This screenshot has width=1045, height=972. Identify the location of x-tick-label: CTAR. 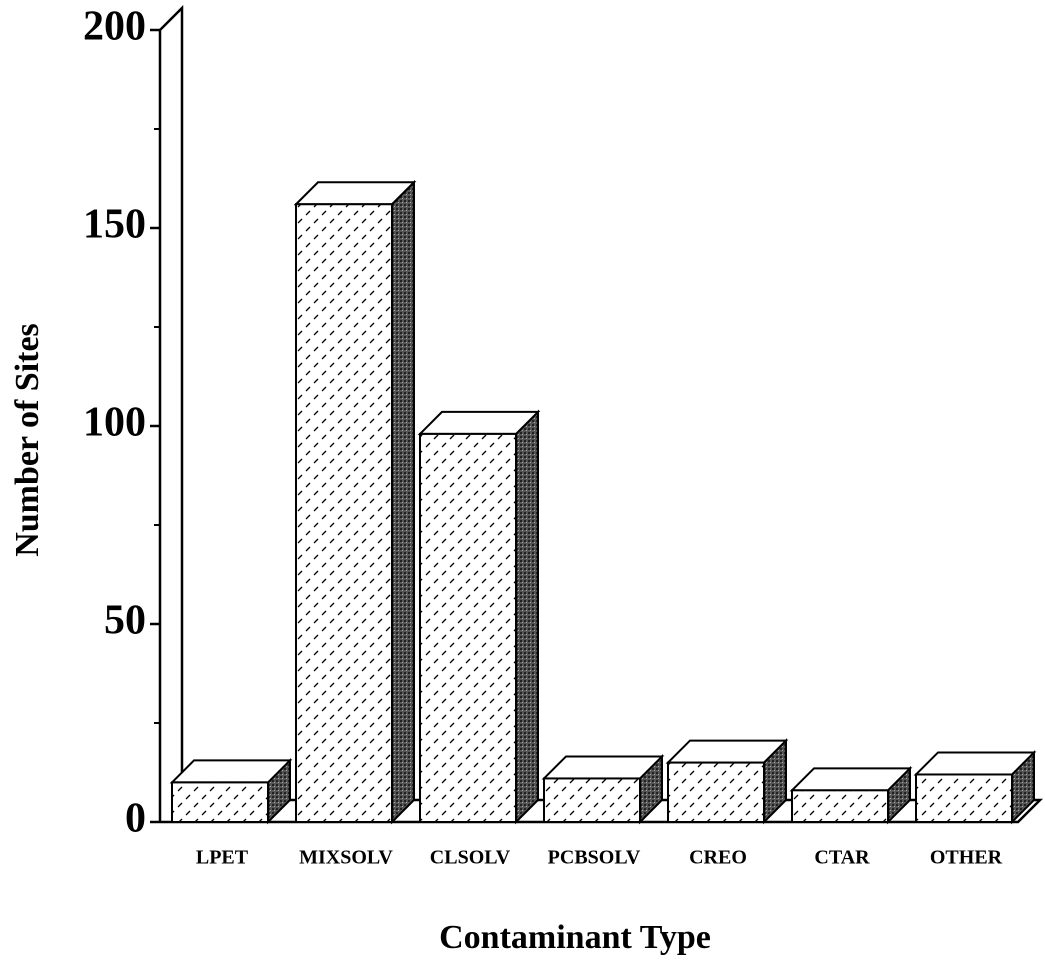
(842, 858).